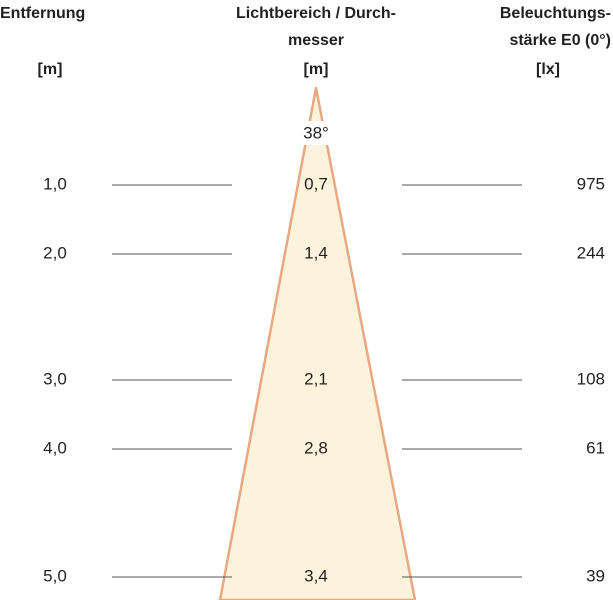 This screenshot has width=613, height=600. Describe the element at coordinates (55, 575) in the screenshot. I see `distance: 5,0` at that location.